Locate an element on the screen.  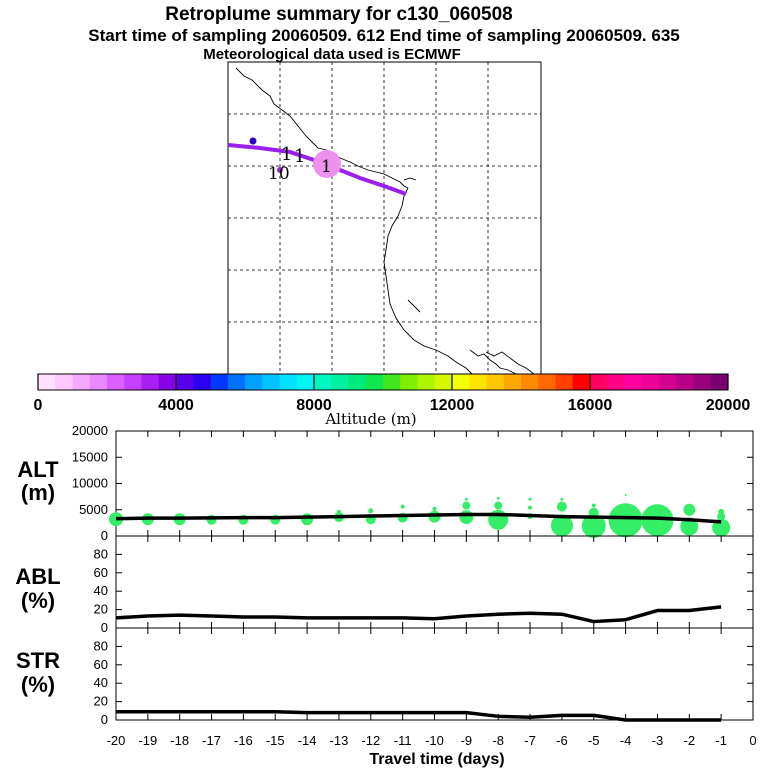
alt-series-line is located at coordinates (418, 518).